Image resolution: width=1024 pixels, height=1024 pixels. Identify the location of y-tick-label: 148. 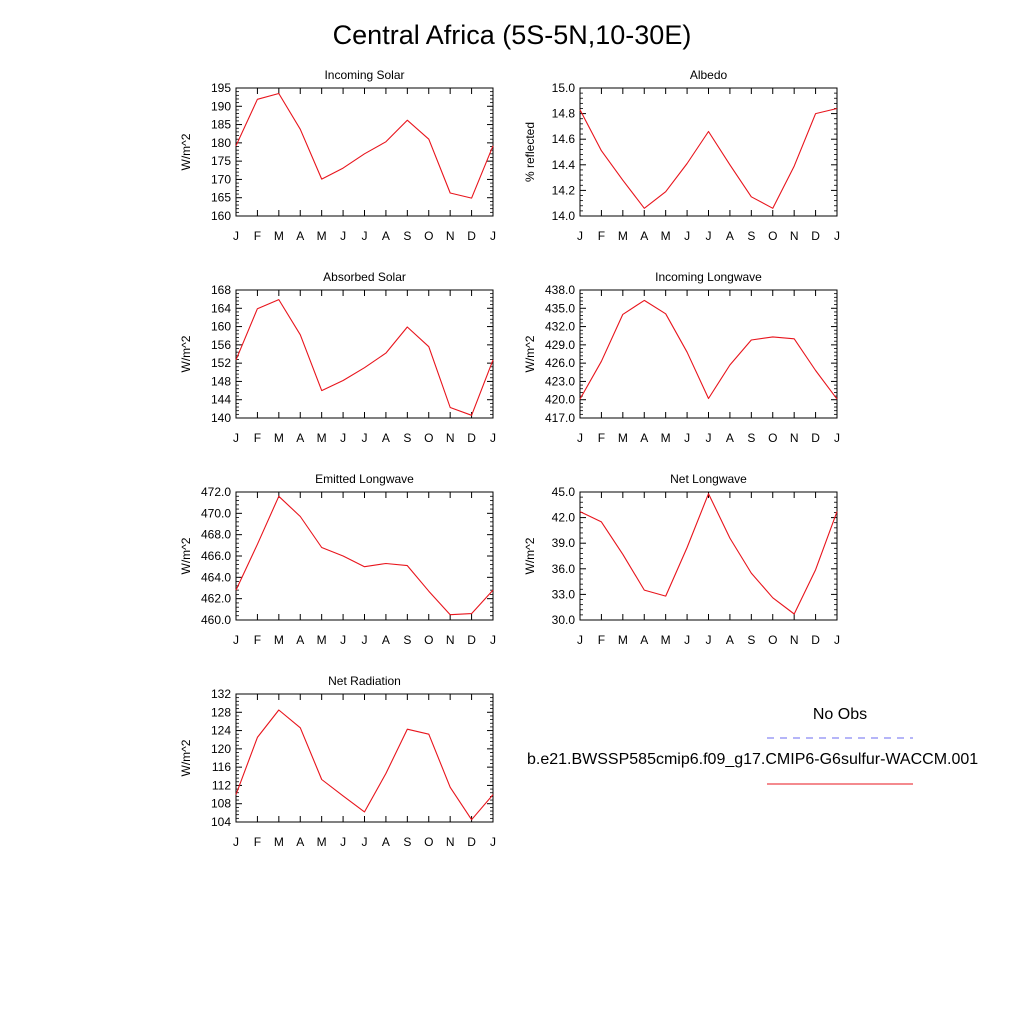
(221, 381).